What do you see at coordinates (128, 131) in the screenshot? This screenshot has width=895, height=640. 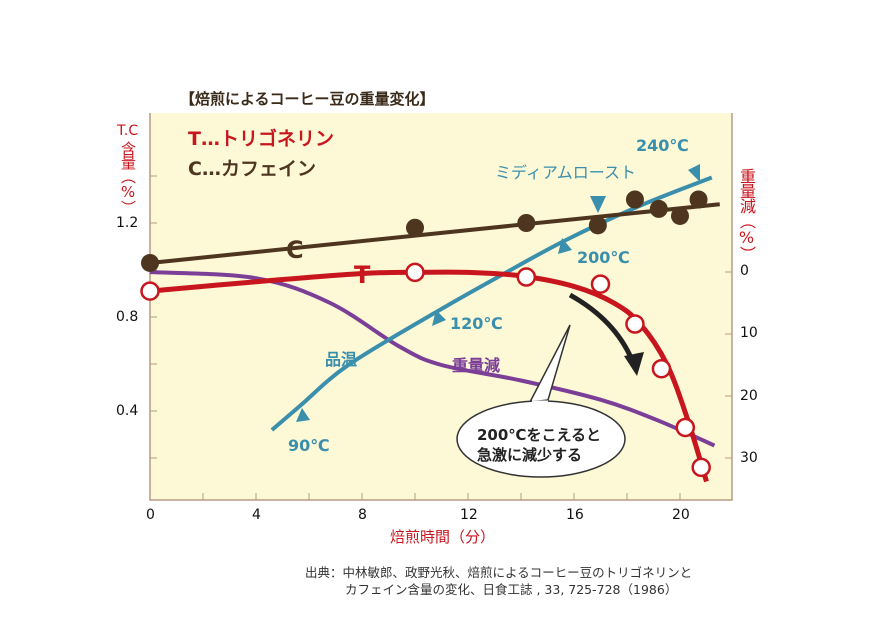 I see `y-left-label-tc: T.C` at bounding box center [128, 131].